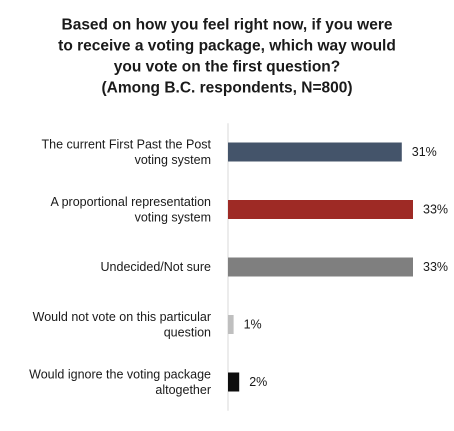 The image size is (454, 431). What do you see at coordinates (120, 374) in the screenshot?
I see `category-label-5-line-1: Would ignore the voting package` at bounding box center [120, 374].